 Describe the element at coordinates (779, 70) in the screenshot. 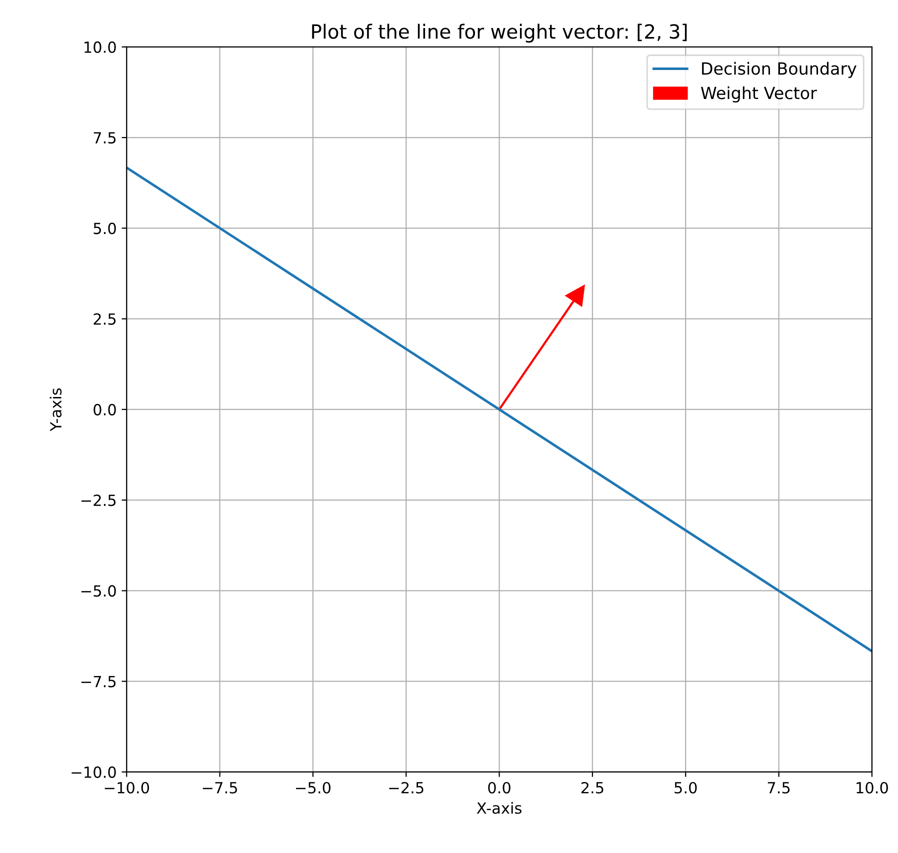

I see `legend-label: Decision Boundary` at that location.